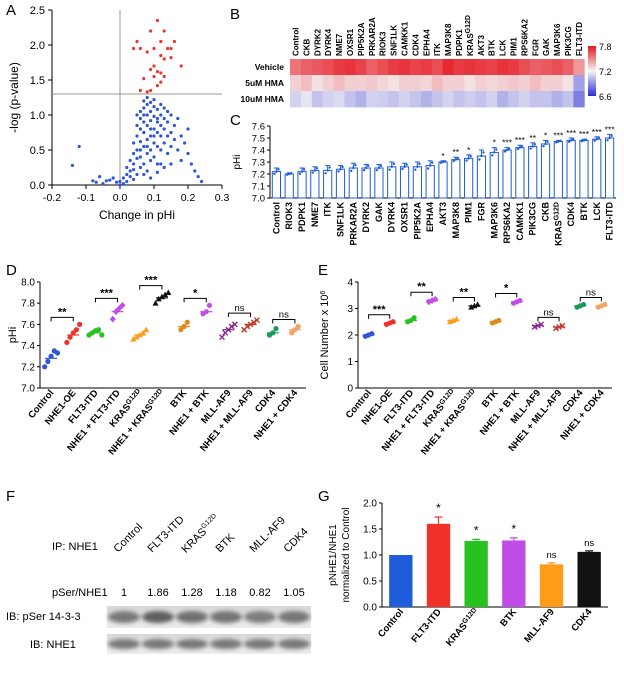 The image size is (624, 685). Describe the element at coordinates (258, 199) in the screenshot. I see `c-ytick-label: 7.0` at that location.